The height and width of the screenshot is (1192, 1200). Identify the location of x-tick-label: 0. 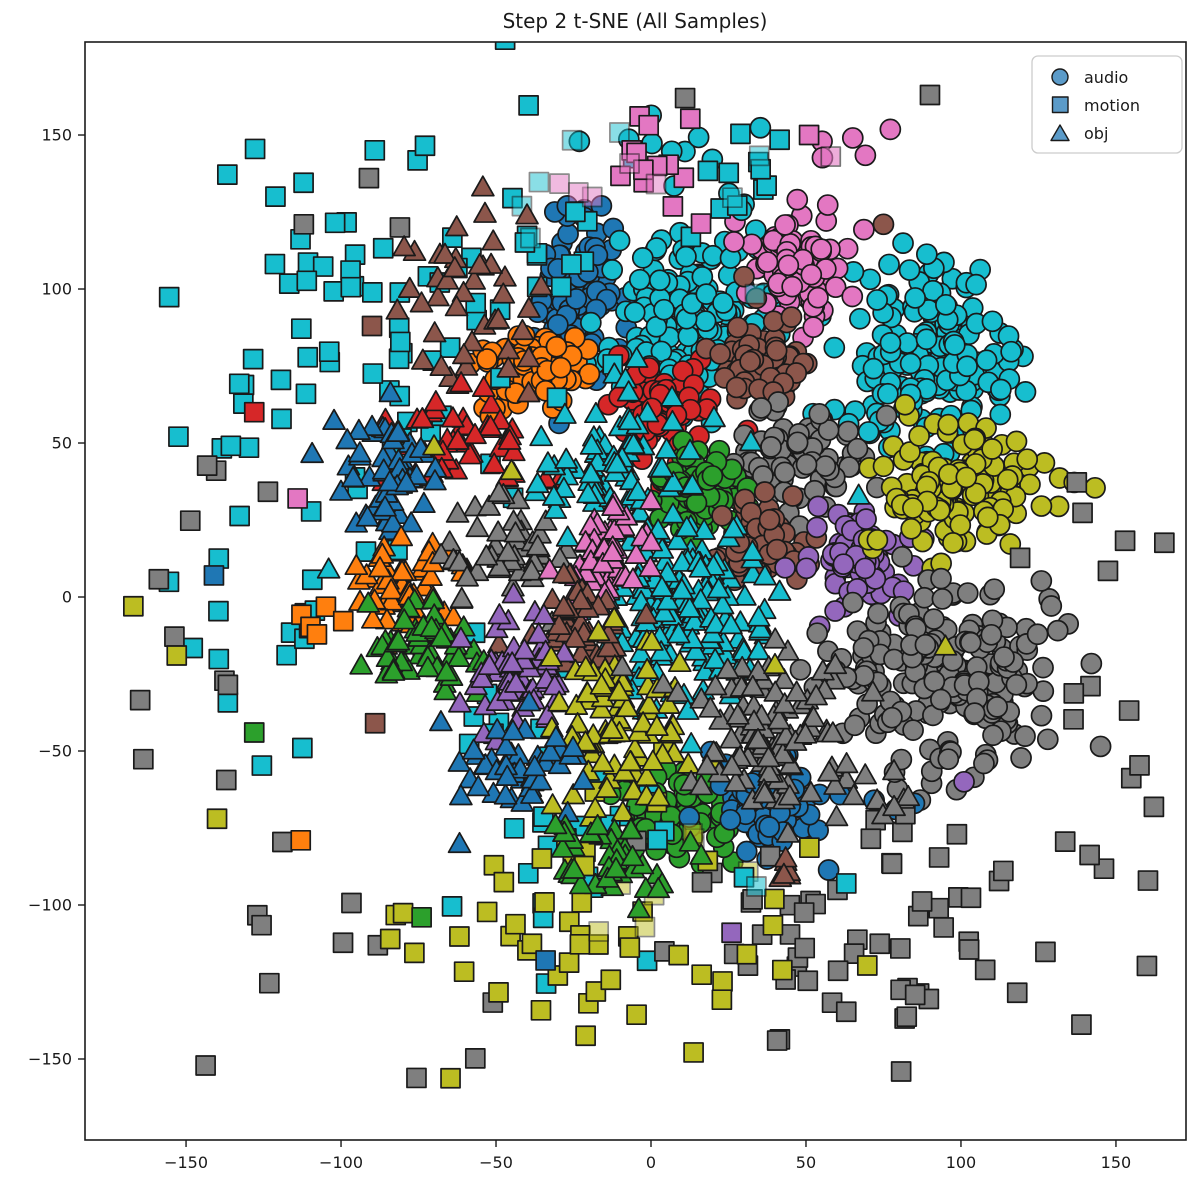
(651, 1162).